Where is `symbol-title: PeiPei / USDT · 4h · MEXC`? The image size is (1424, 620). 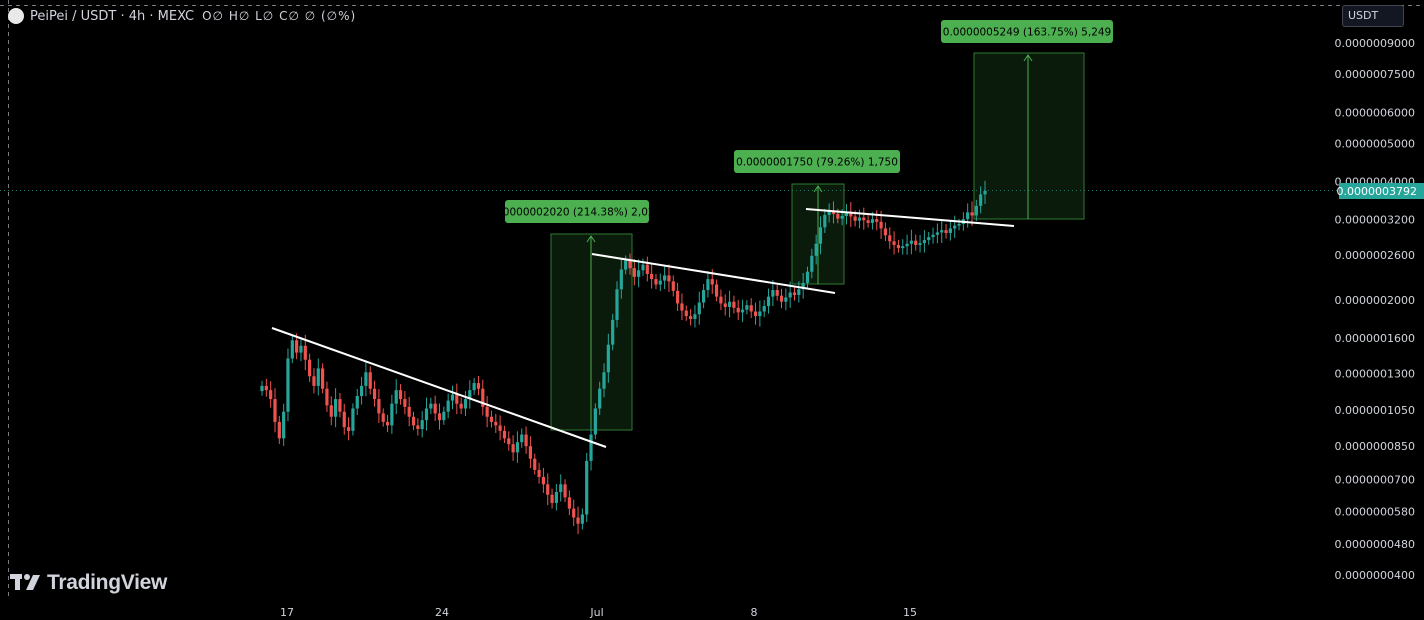 symbol-title: PeiPei / USDT · 4h · MEXC is located at coordinates (112, 16).